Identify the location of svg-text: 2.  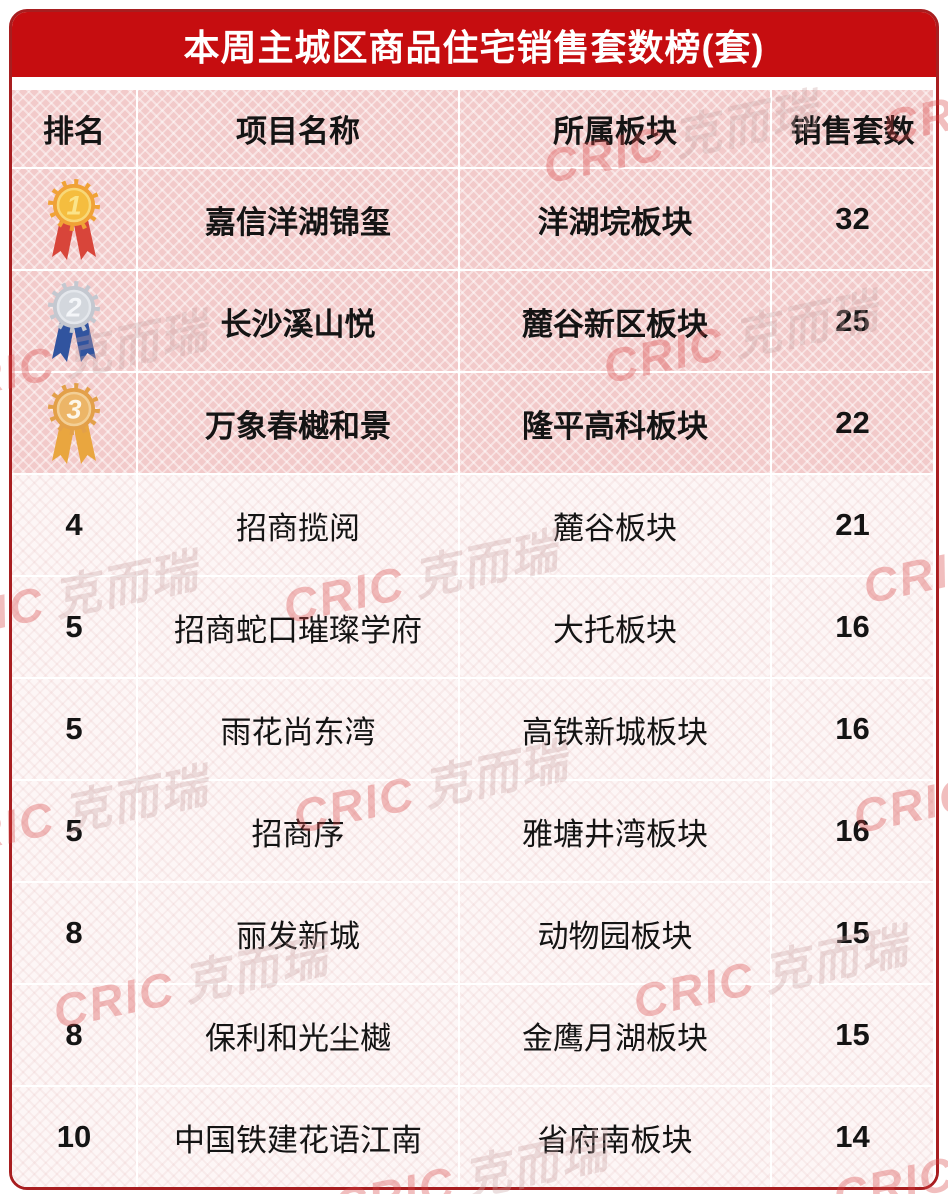
(73, 308).